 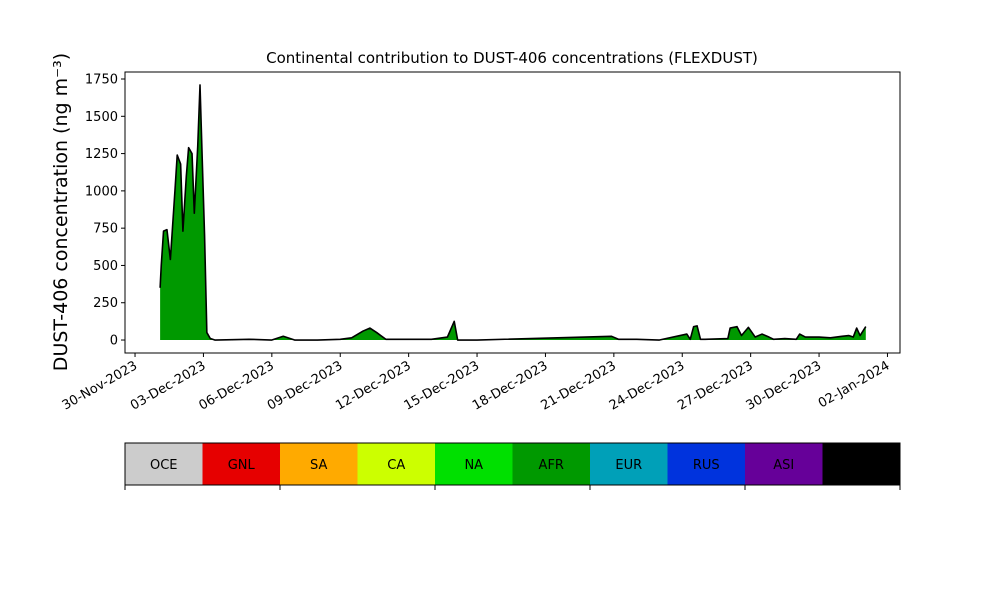 What do you see at coordinates (101, 117) in the screenshot?
I see `y-tick-label: 1500` at bounding box center [101, 117].